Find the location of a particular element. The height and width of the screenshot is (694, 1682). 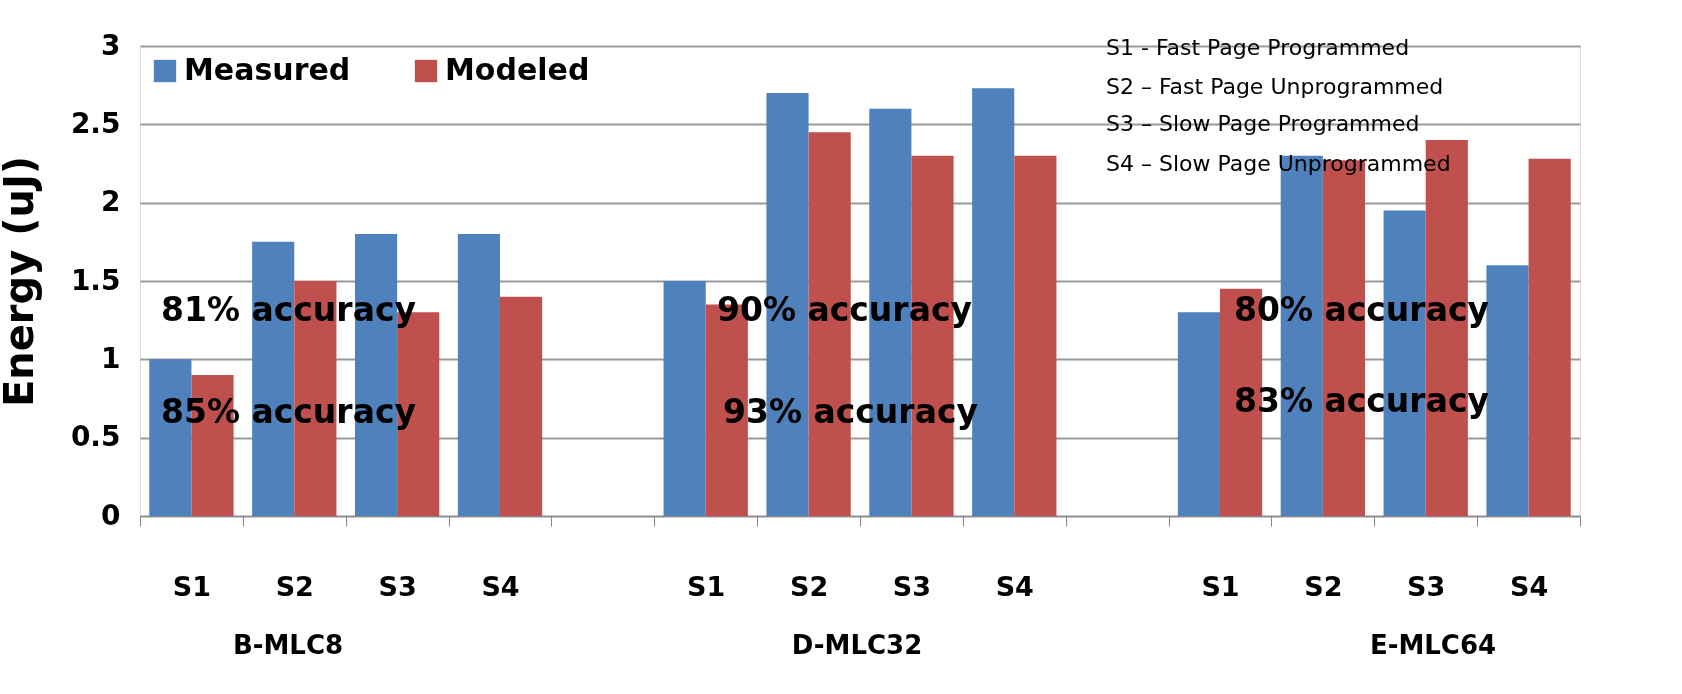

y-tick-label: 1.5 is located at coordinates (95, 280).